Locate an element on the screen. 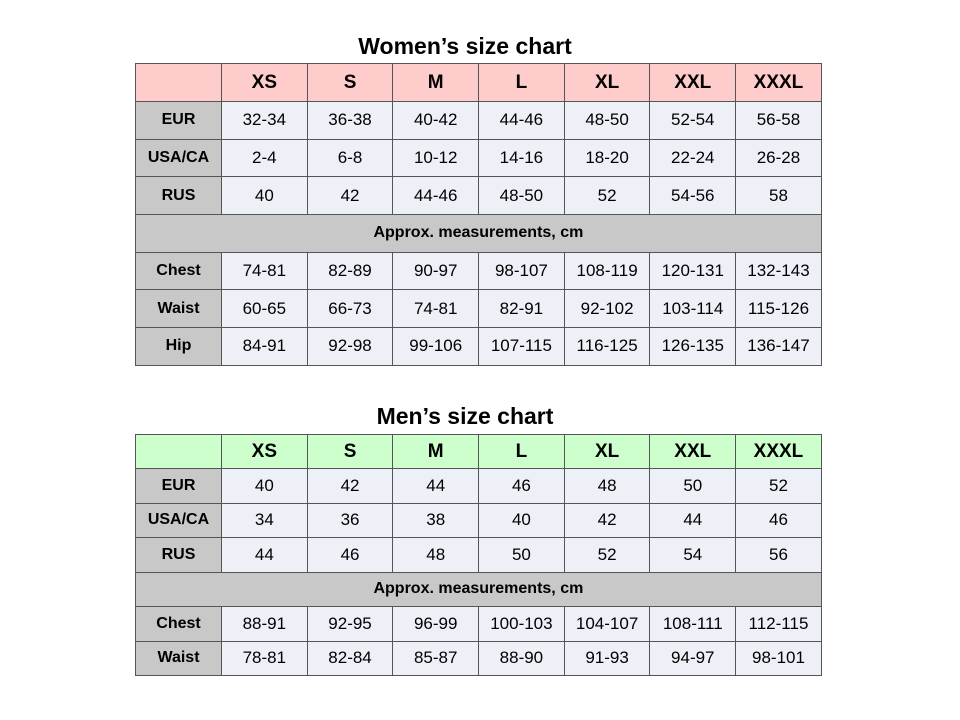 This screenshot has width=960, height=720. table-cell: 88-90 is located at coordinates (521, 658).